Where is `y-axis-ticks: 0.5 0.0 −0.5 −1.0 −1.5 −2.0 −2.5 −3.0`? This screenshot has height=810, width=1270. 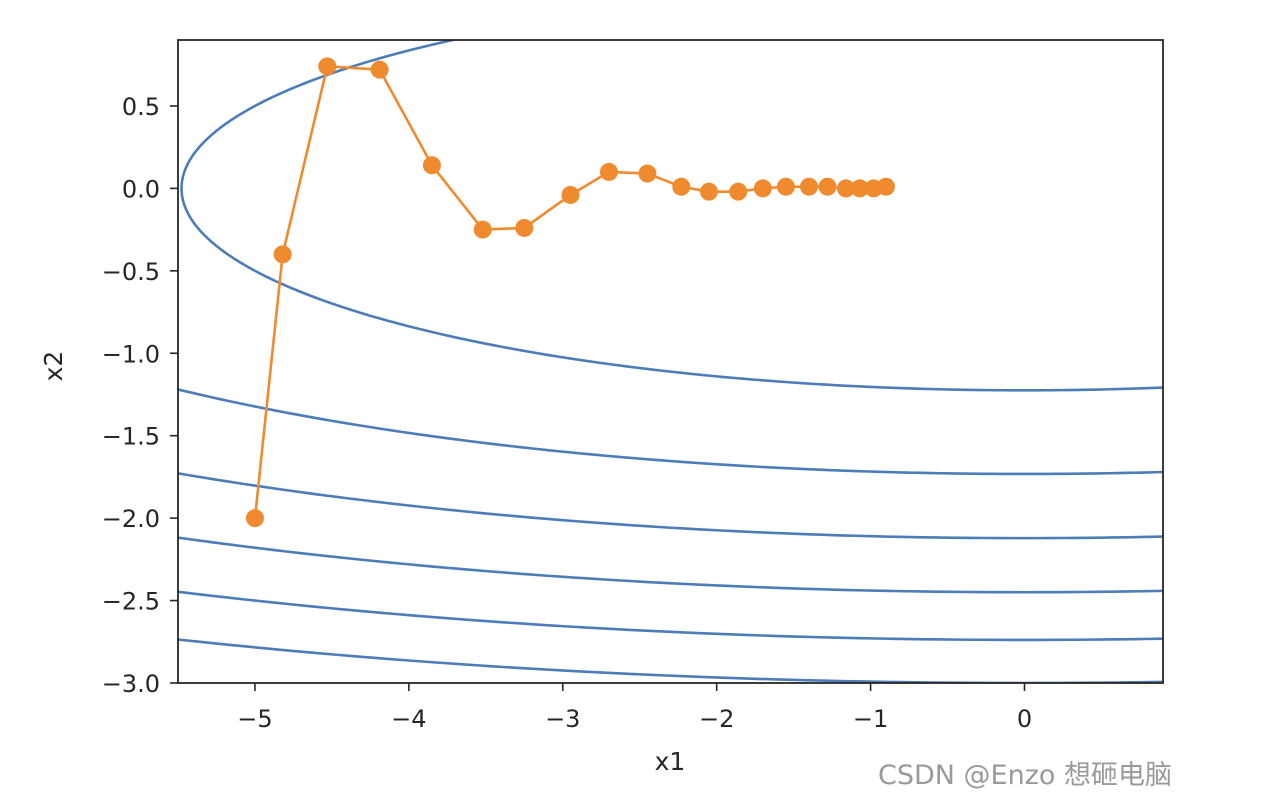
y-axis-ticks: 0.5 0.0 −0.5 −1.0 −1.5 −2.0 −2.5 −3.0 is located at coordinates (140, 395).